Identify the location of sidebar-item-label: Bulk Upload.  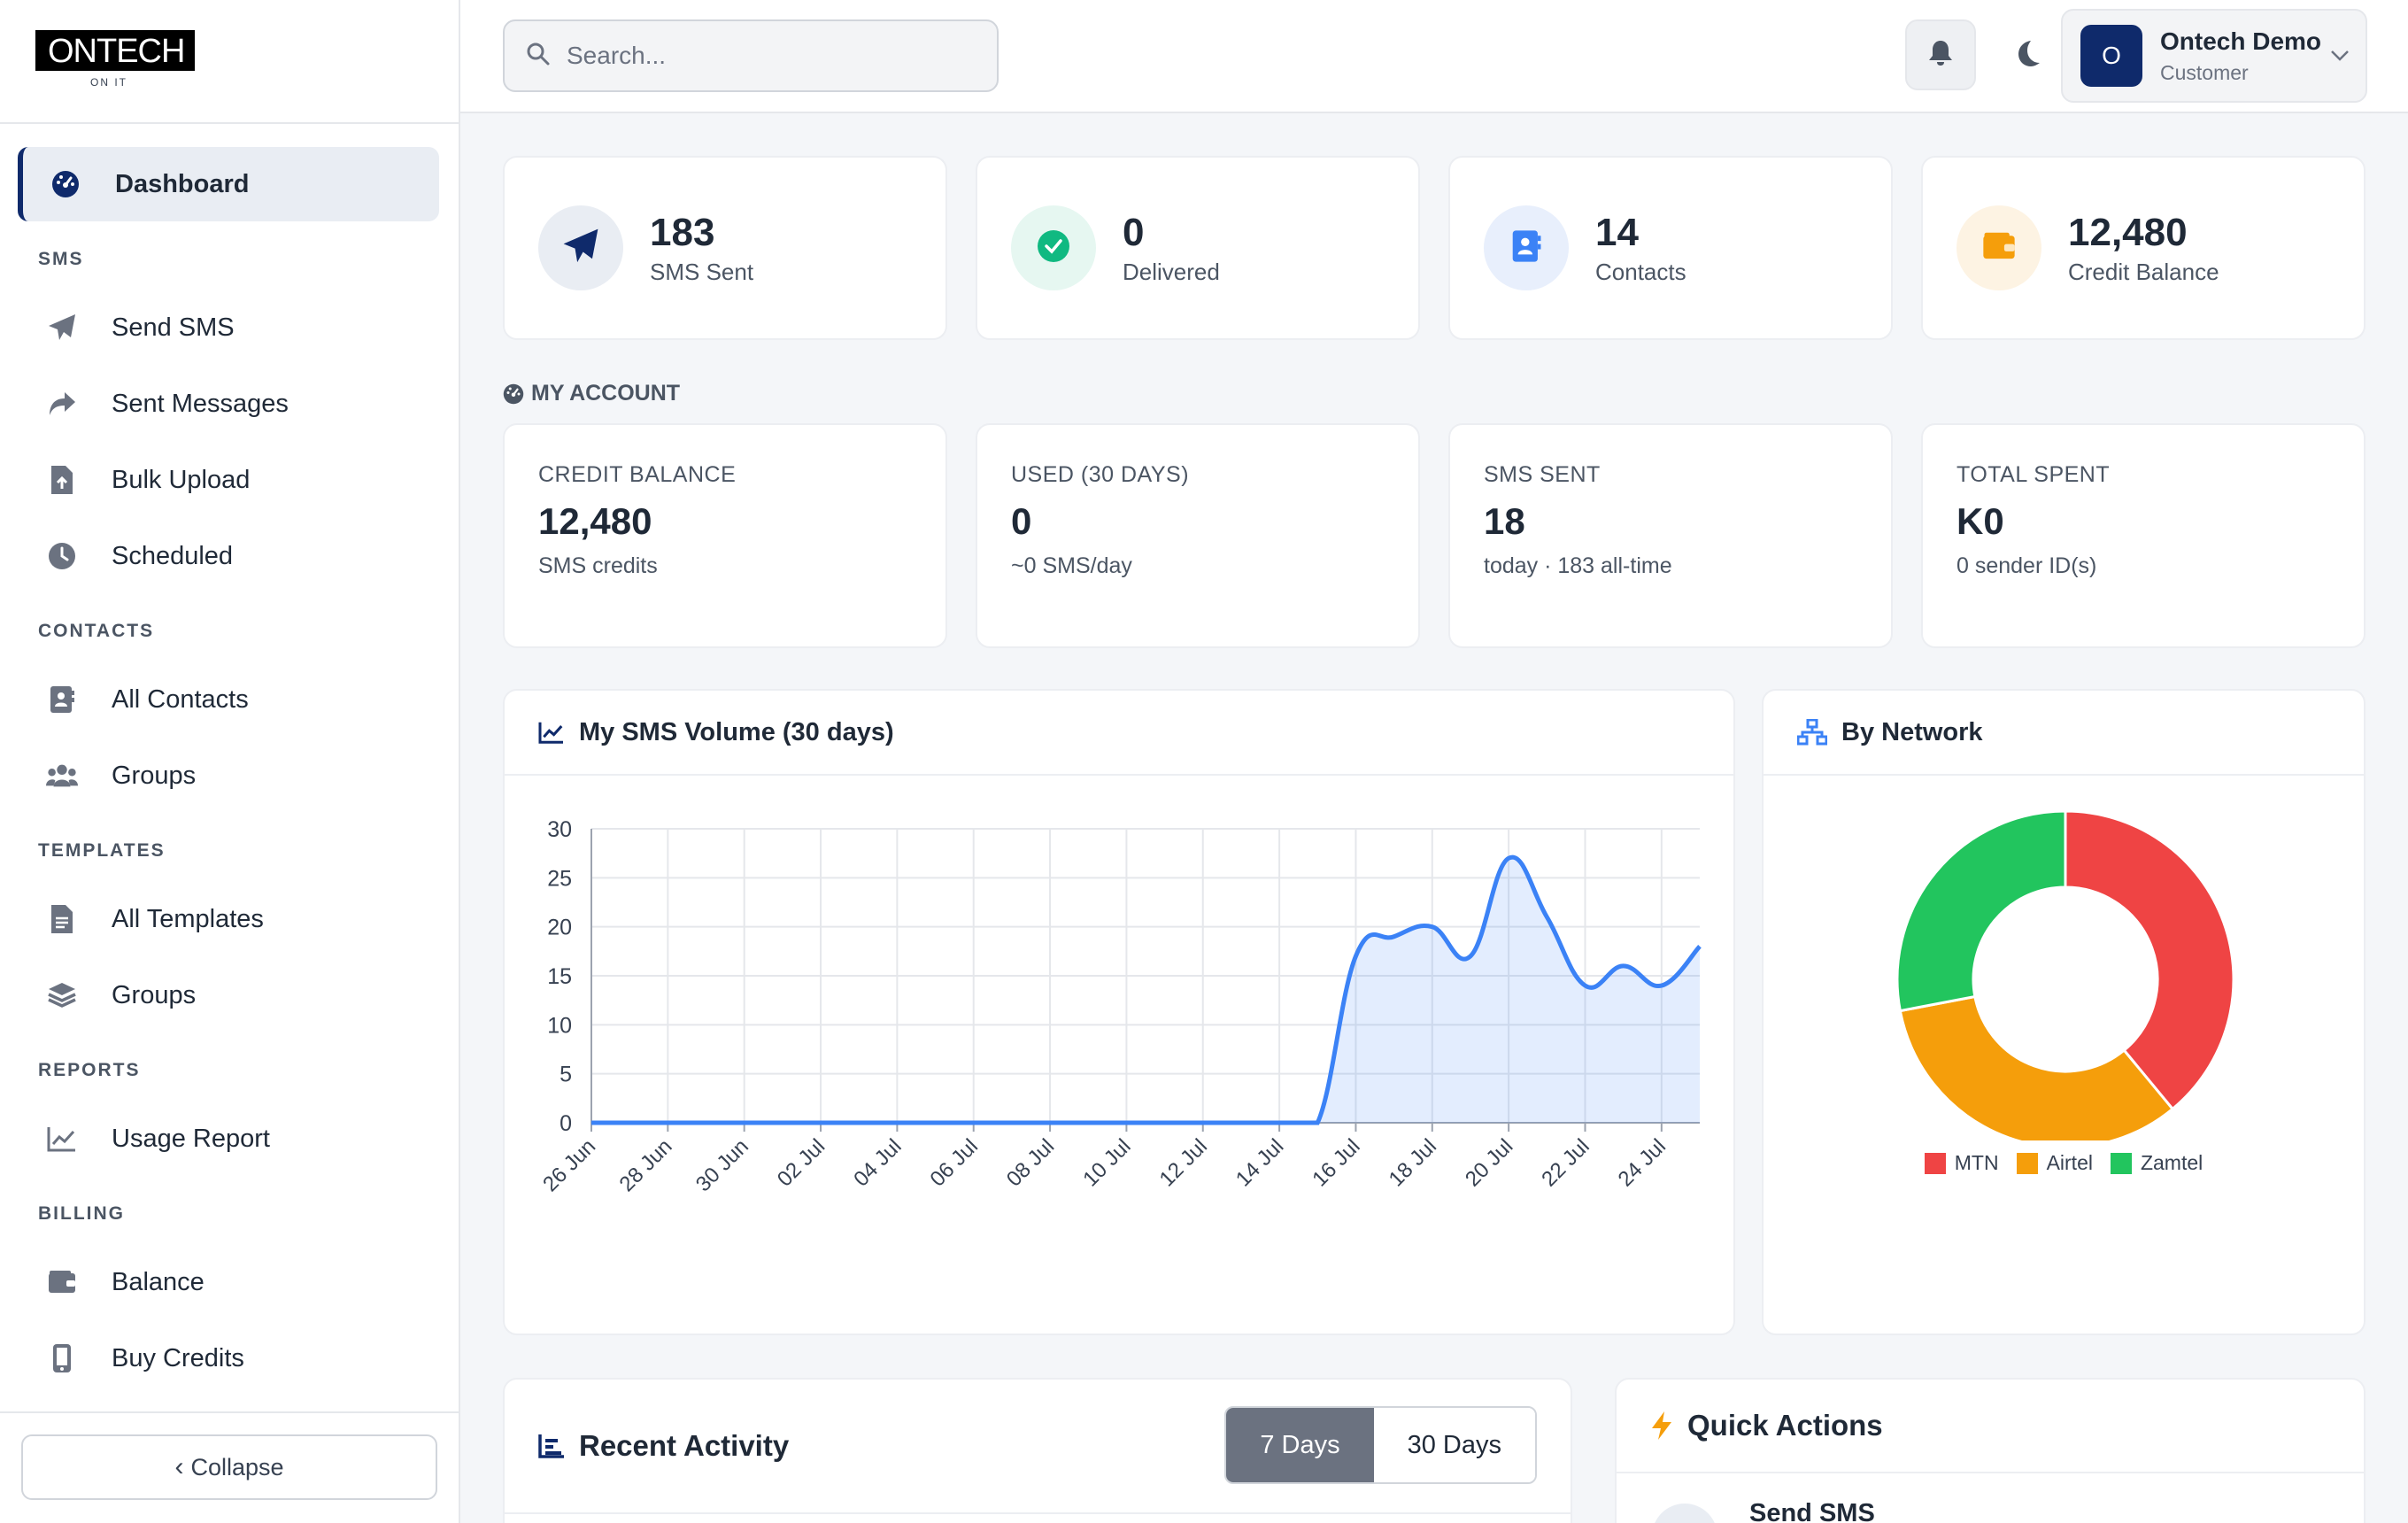
(182, 479).